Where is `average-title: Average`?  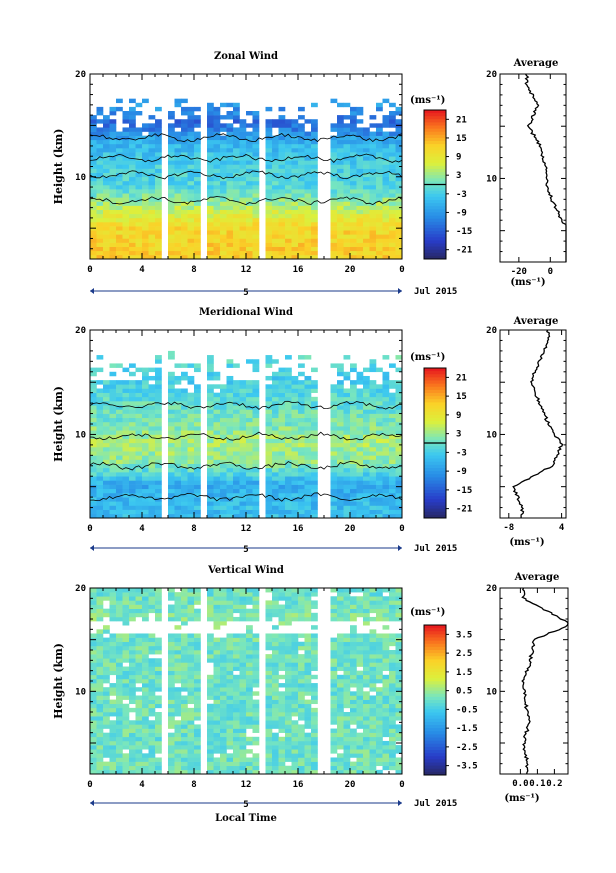
average-title: Average is located at coordinates (536, 321).